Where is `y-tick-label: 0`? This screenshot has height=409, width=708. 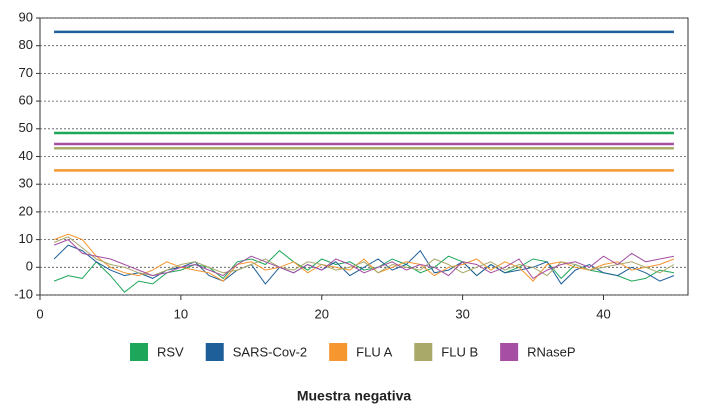
y-tick-label: 0 is located at coordinates (29, 266).